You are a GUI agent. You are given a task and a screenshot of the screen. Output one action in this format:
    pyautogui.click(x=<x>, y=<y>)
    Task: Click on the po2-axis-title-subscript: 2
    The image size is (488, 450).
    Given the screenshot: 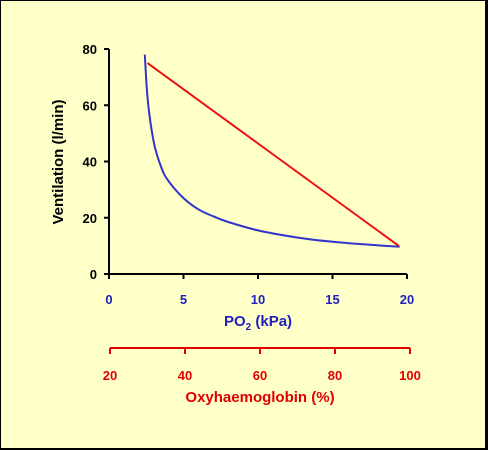 What is the action you would take?
    pyautogui.click(x=249, y=327)
    